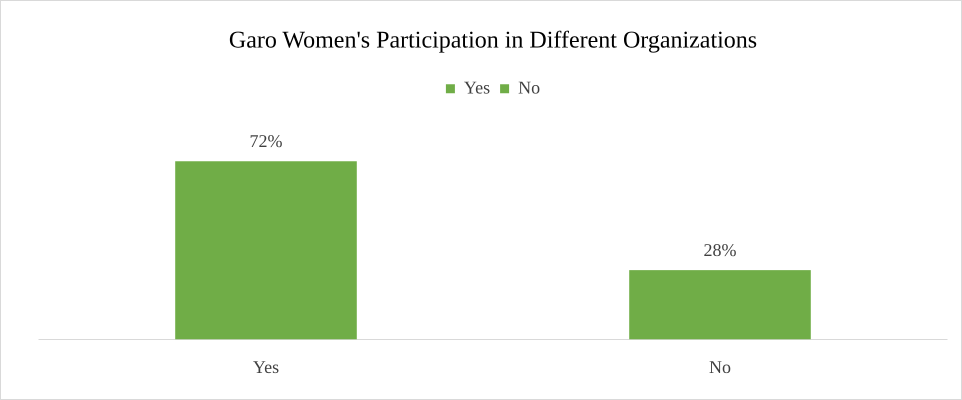 This screenshot has width=962, height=400. I want to click on data-label: 28%, so click(720, 250).